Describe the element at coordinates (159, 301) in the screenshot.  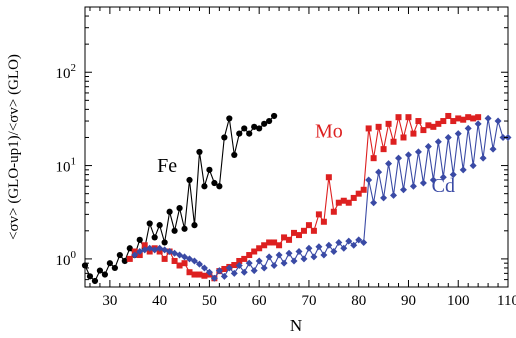
I see `x-tick-label: 40` at that location.